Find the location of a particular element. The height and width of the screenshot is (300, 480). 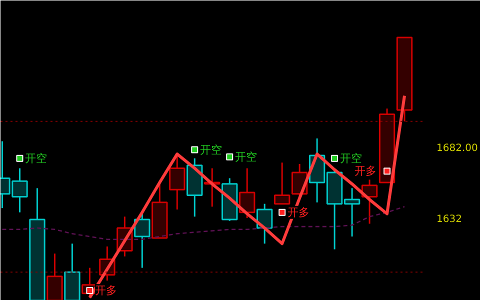

y-tick-label: 1682.00 is located at coordinates (457, 148).